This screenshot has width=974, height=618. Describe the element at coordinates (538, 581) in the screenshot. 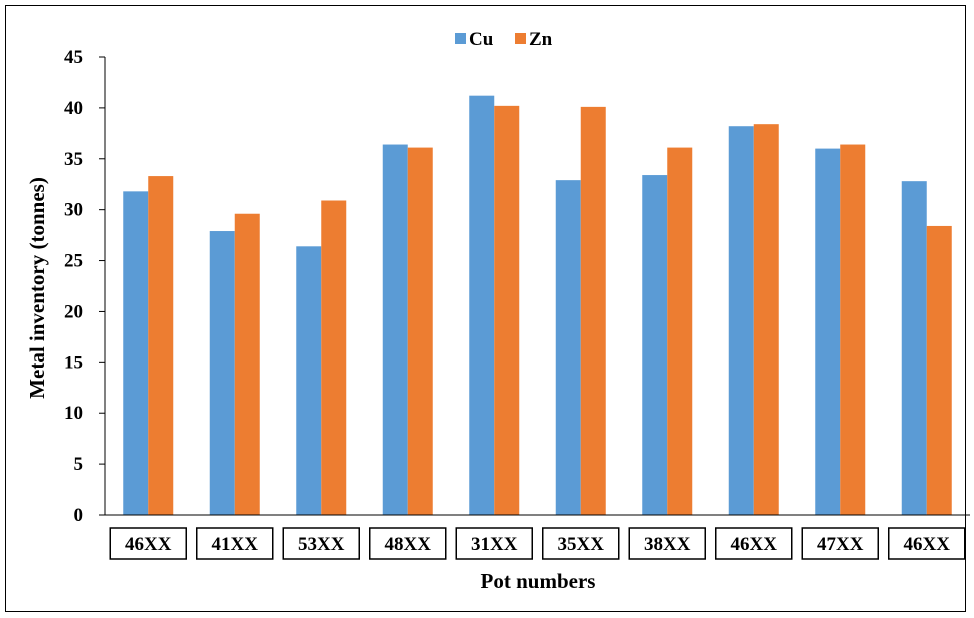

I see `x-axis-title: Pot numbers` at that location.